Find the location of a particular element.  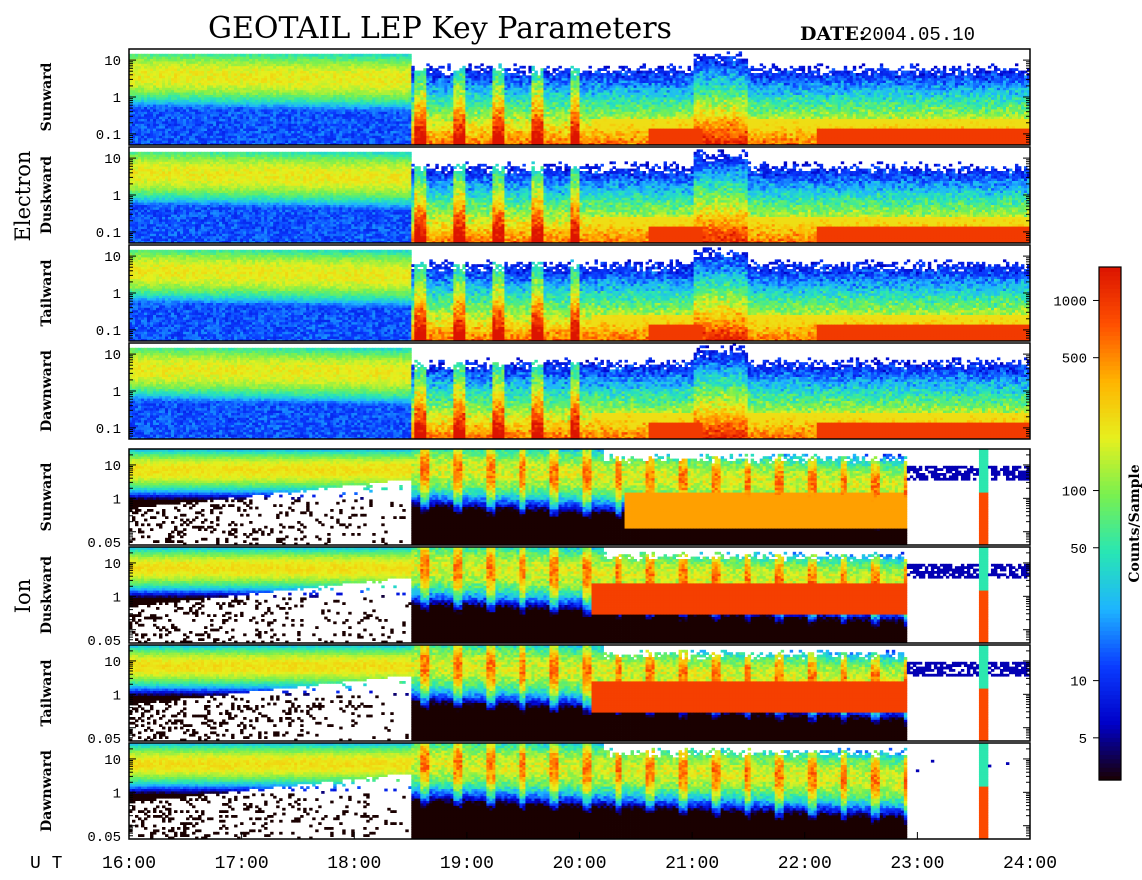

colorbar-tick-label: 1000 is located at coordinates (1070, 302).